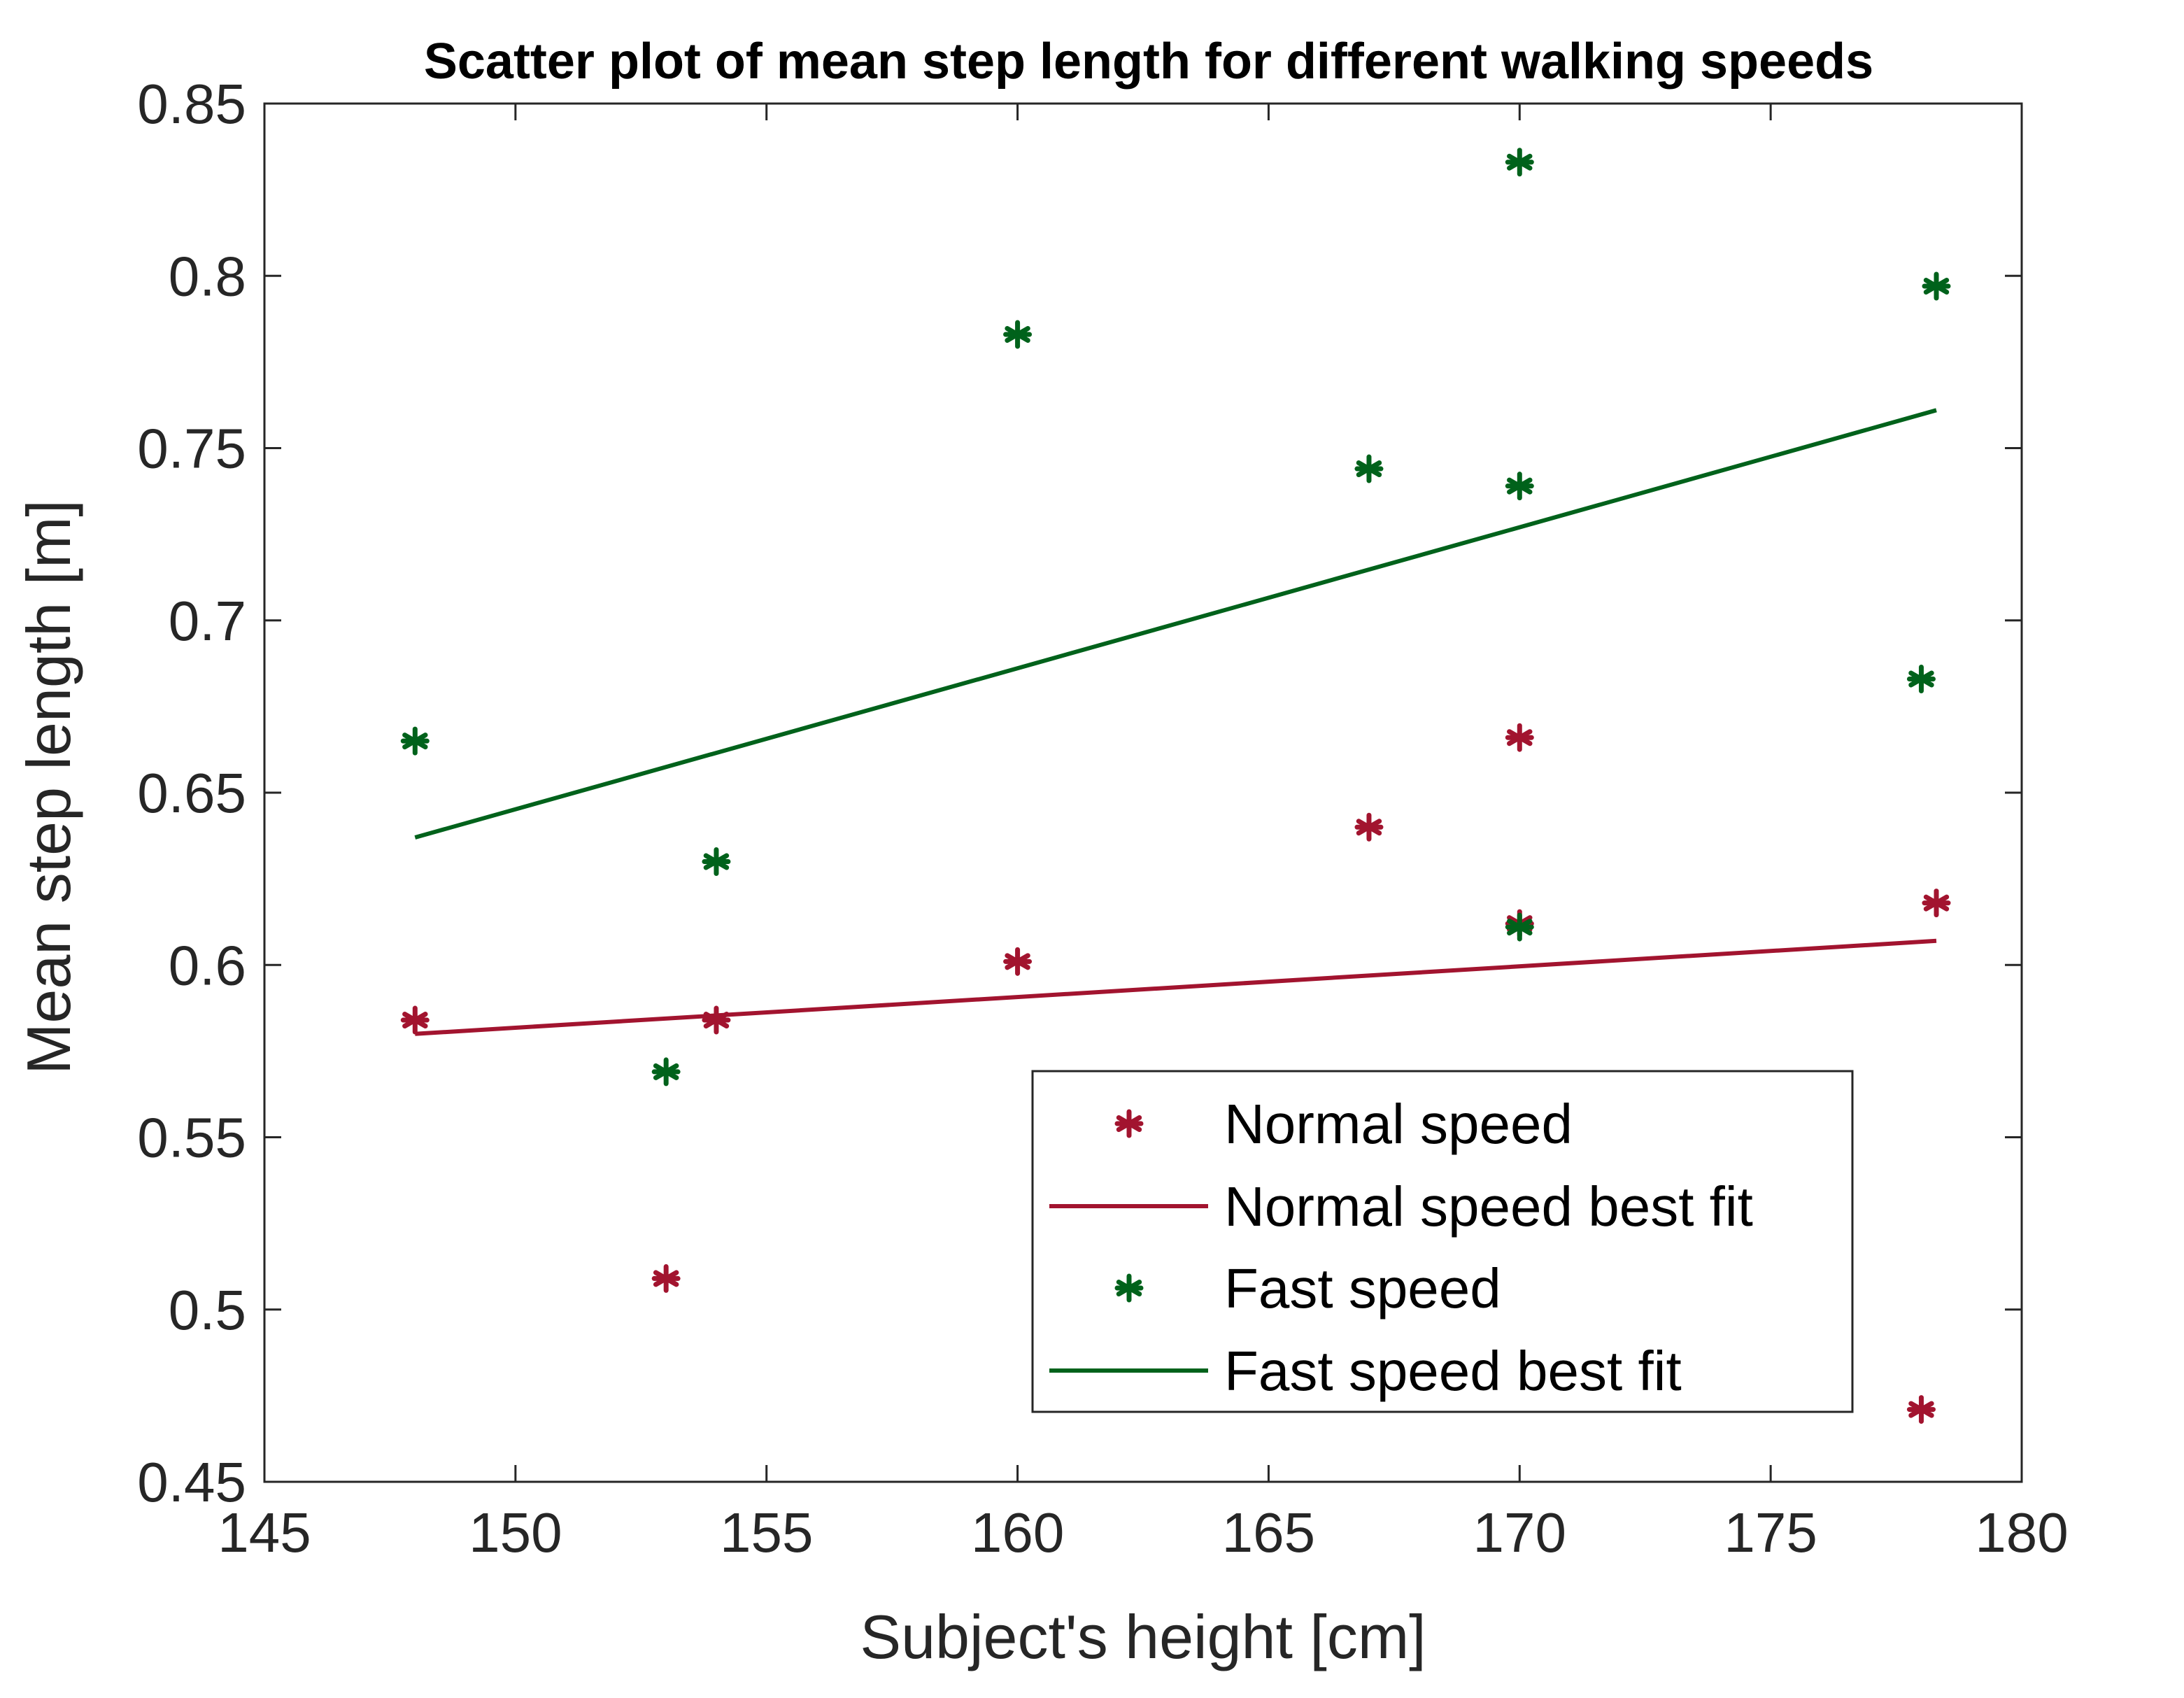 The width and height of the screenshot is (2184, 1698). What do you see at coordinates (515, 1532) in the screenshot?
I see `x-tick-label: 150` at bounding box center [515, 1532].